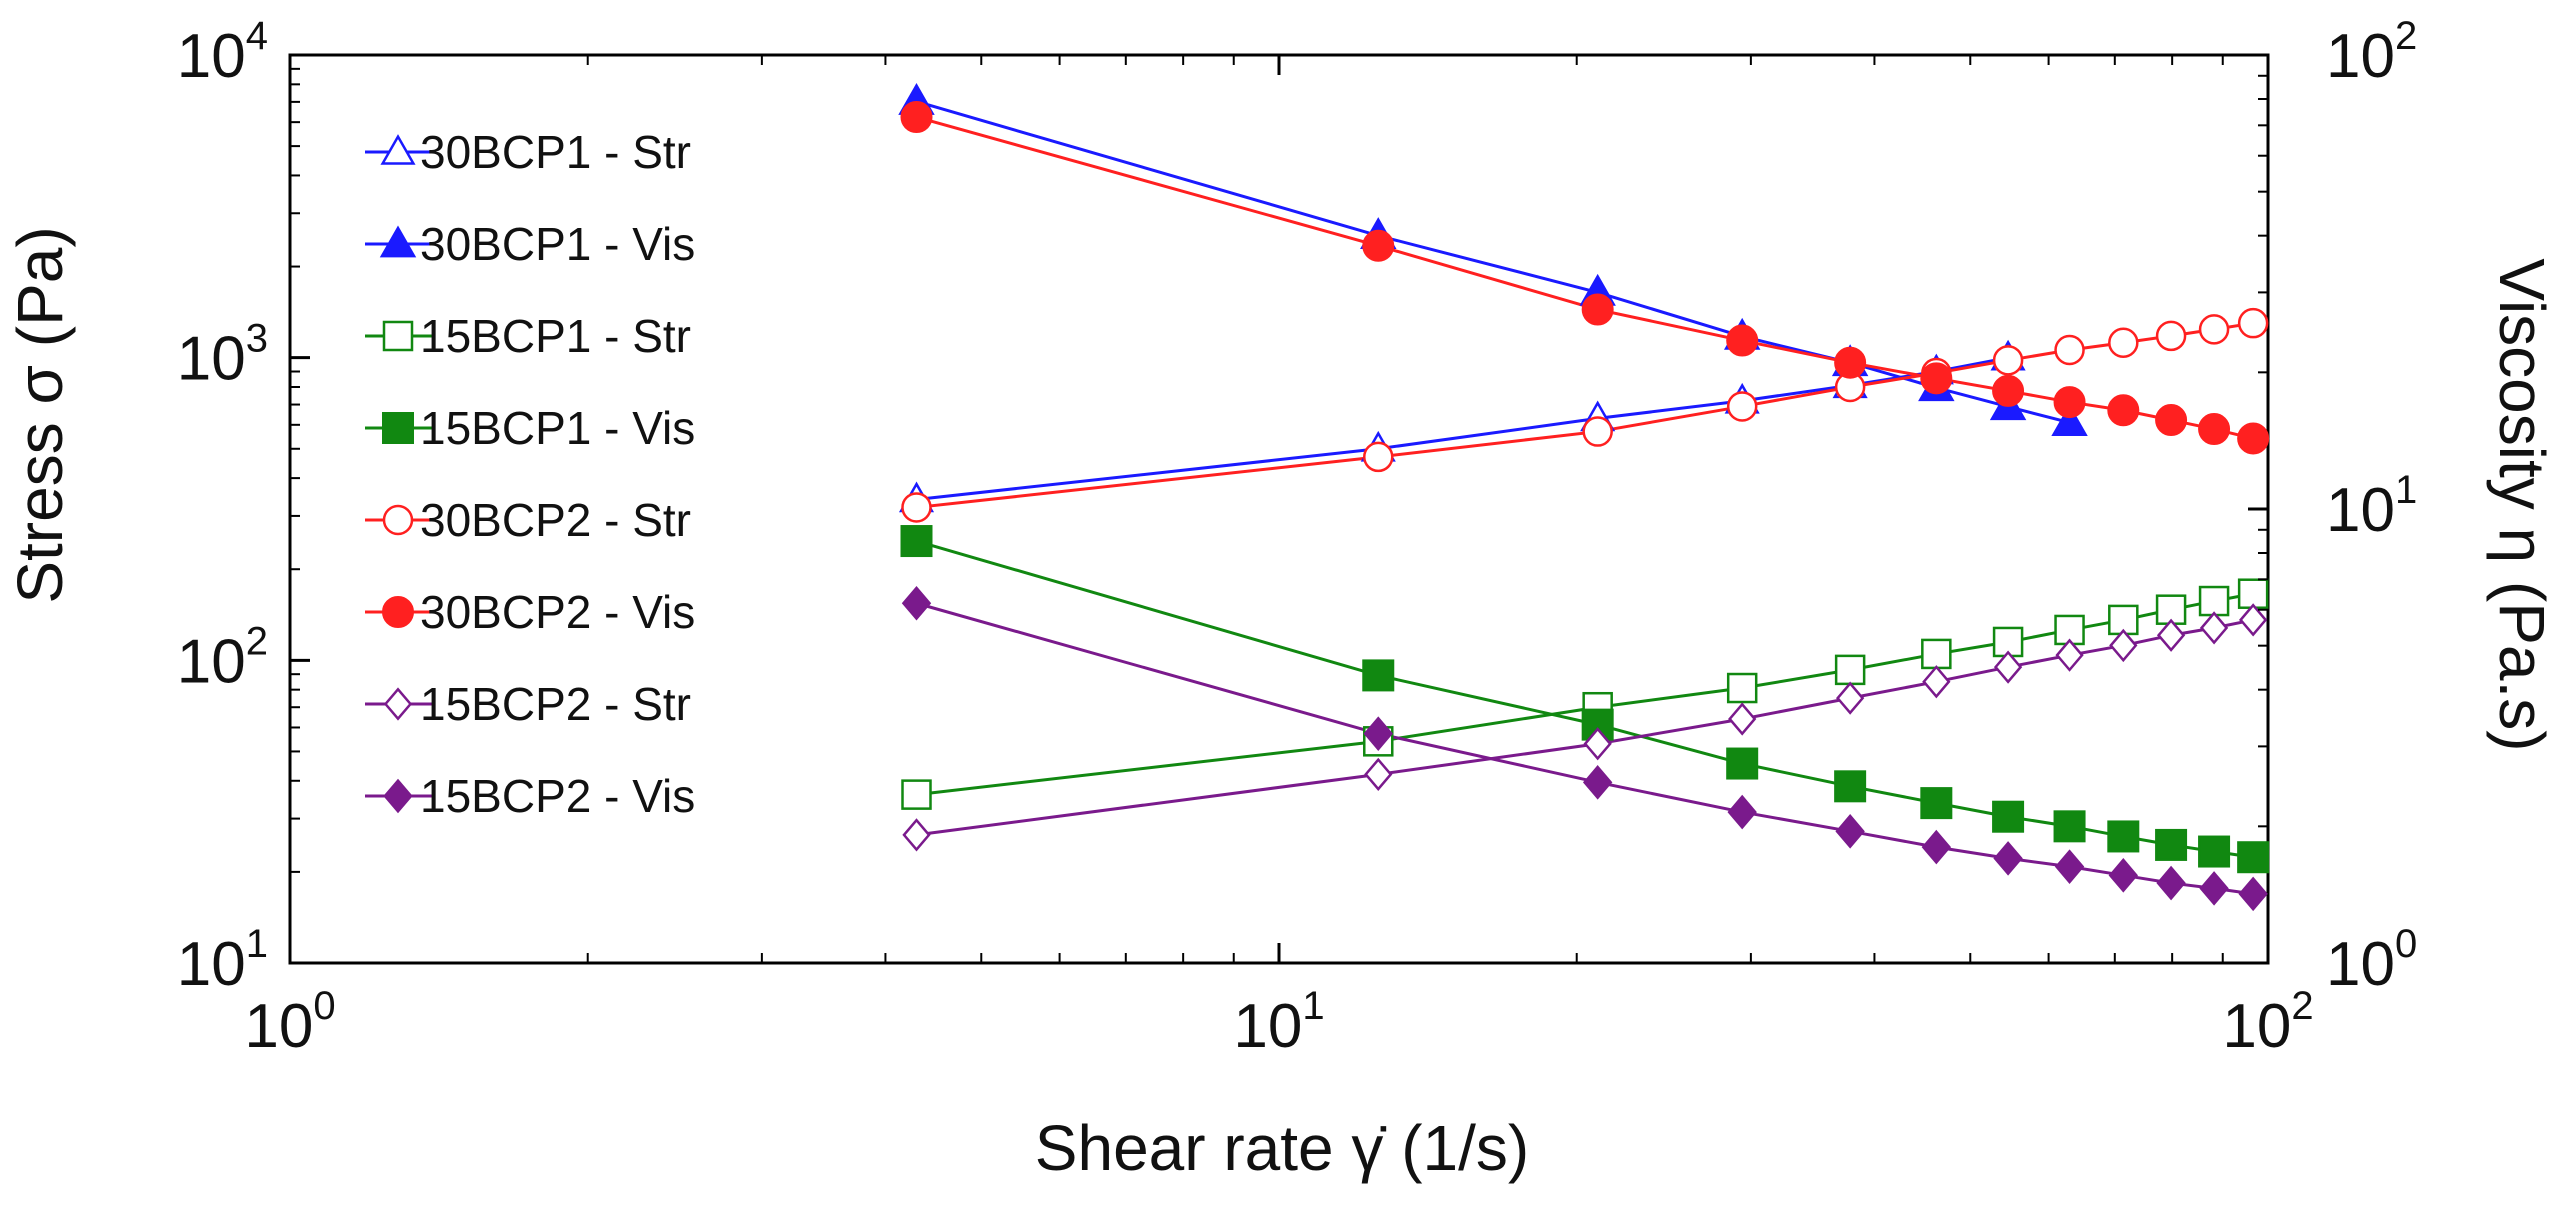 Image resolution: width=2572 pixels, height=1211 pixels. I want to click on legend-label: 30BCP1 - Vis, so click(557, 244).